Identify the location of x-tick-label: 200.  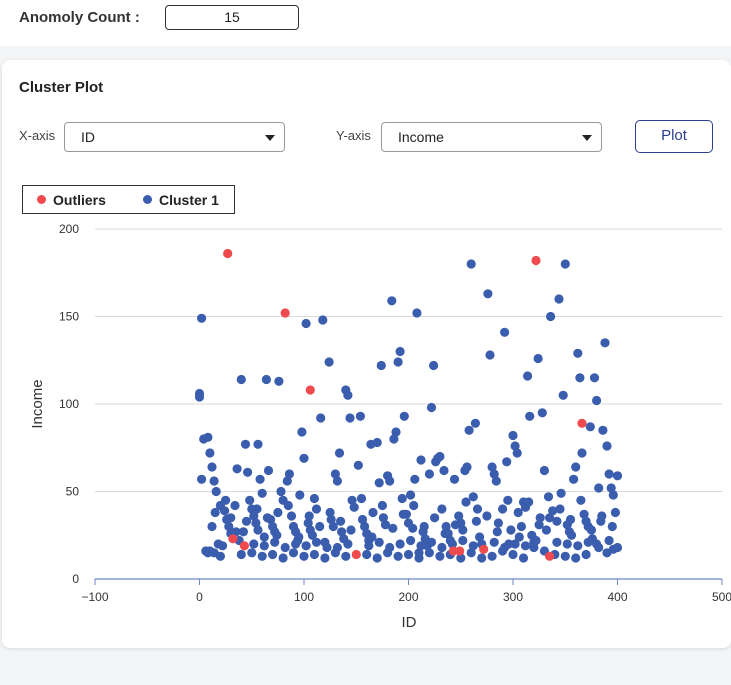
(408, 597).